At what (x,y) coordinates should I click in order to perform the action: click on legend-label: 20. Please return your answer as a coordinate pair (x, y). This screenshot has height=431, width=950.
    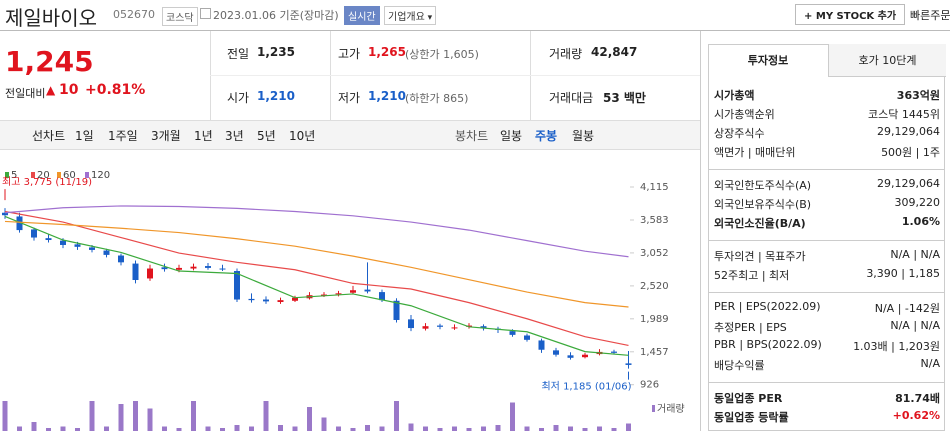
    Looking at the image, I should click on (43, 175).